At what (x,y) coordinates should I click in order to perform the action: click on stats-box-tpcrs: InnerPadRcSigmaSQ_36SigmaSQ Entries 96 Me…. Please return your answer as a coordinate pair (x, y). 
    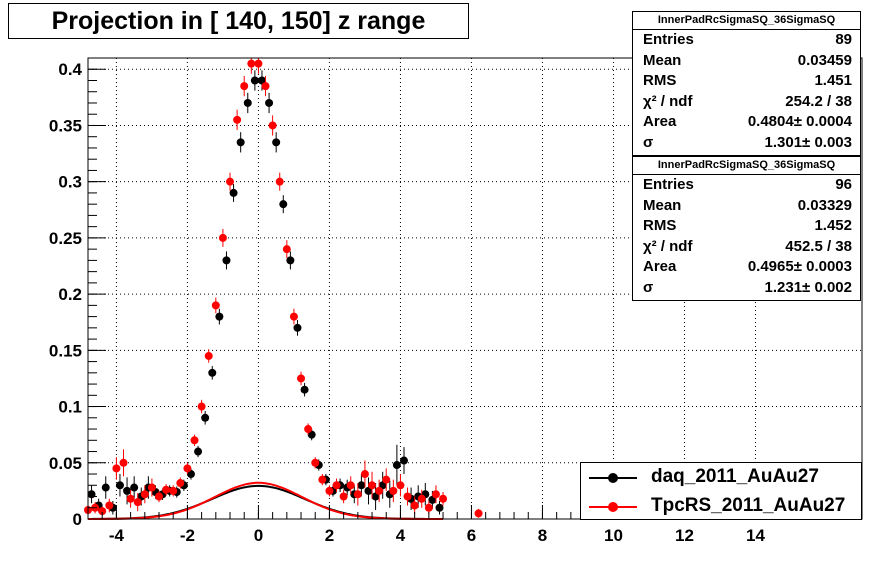
    Looking at the image, I should click on (746, 228).